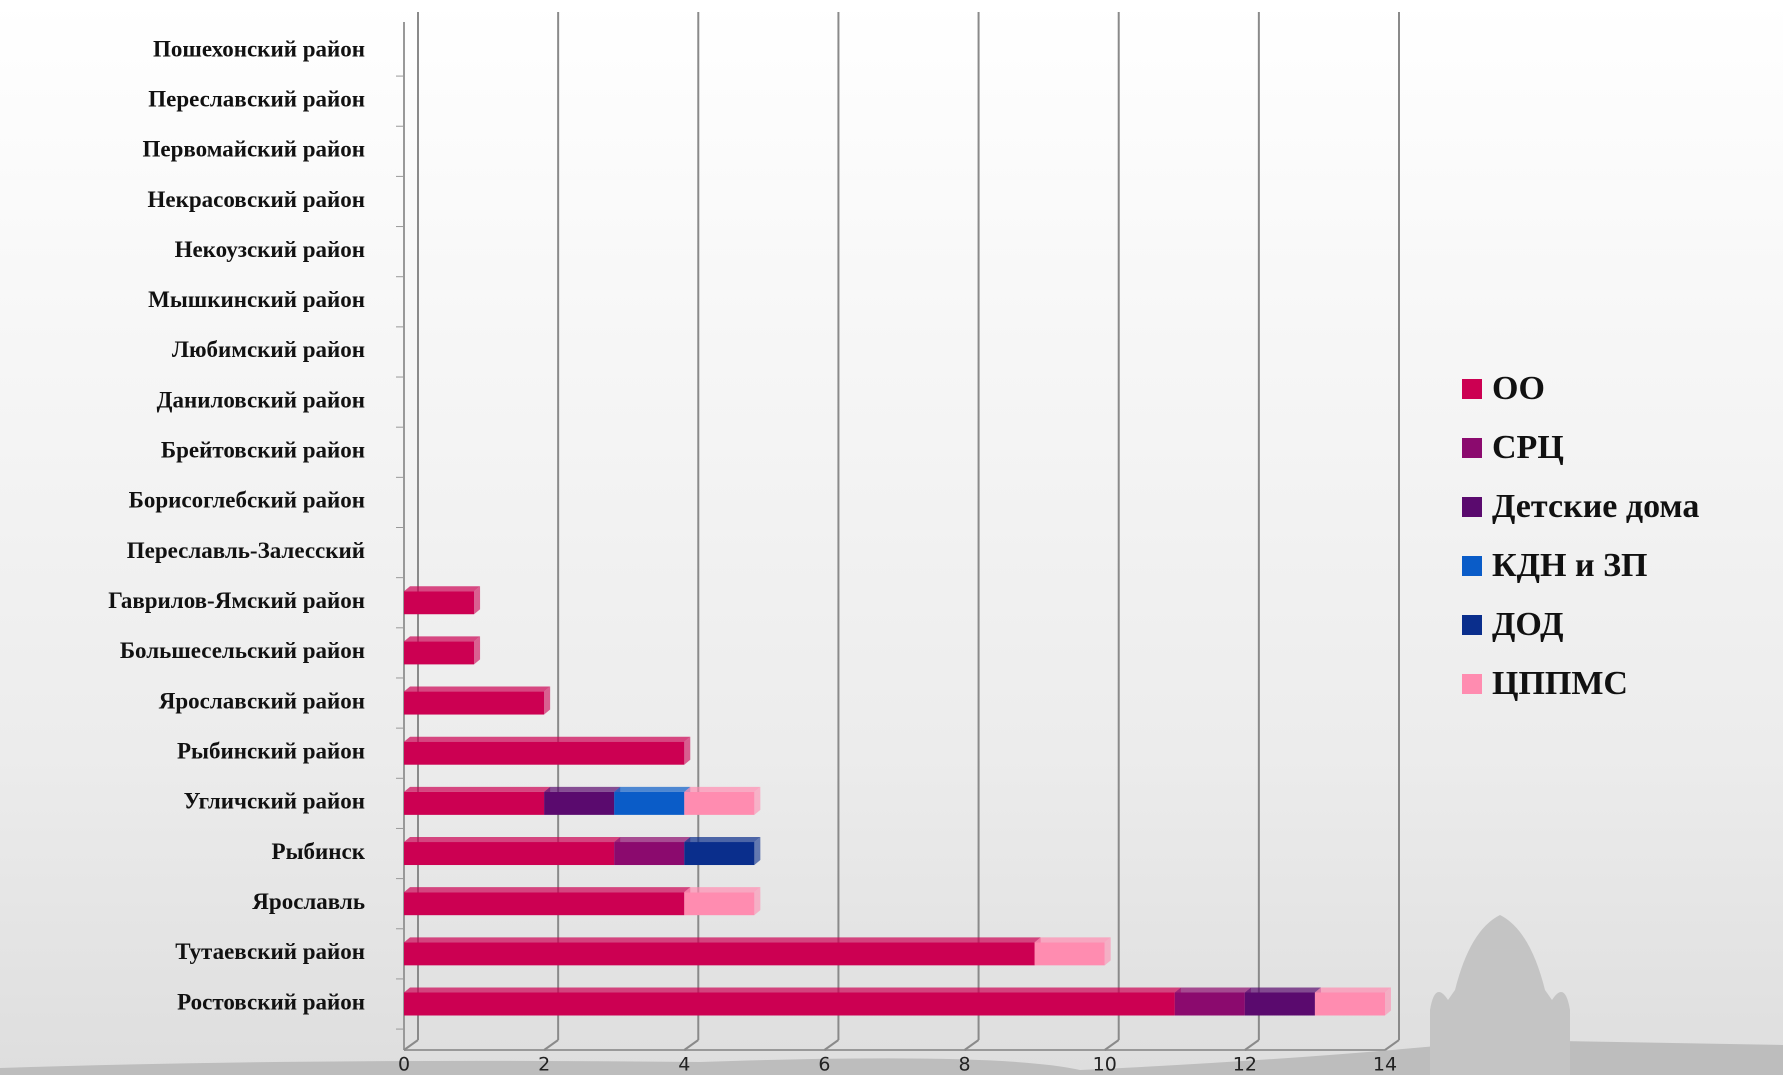 The width and height of the screenshot is (1783, 1075). I want to click on category-label: Некоузский район, so click(270, 249).